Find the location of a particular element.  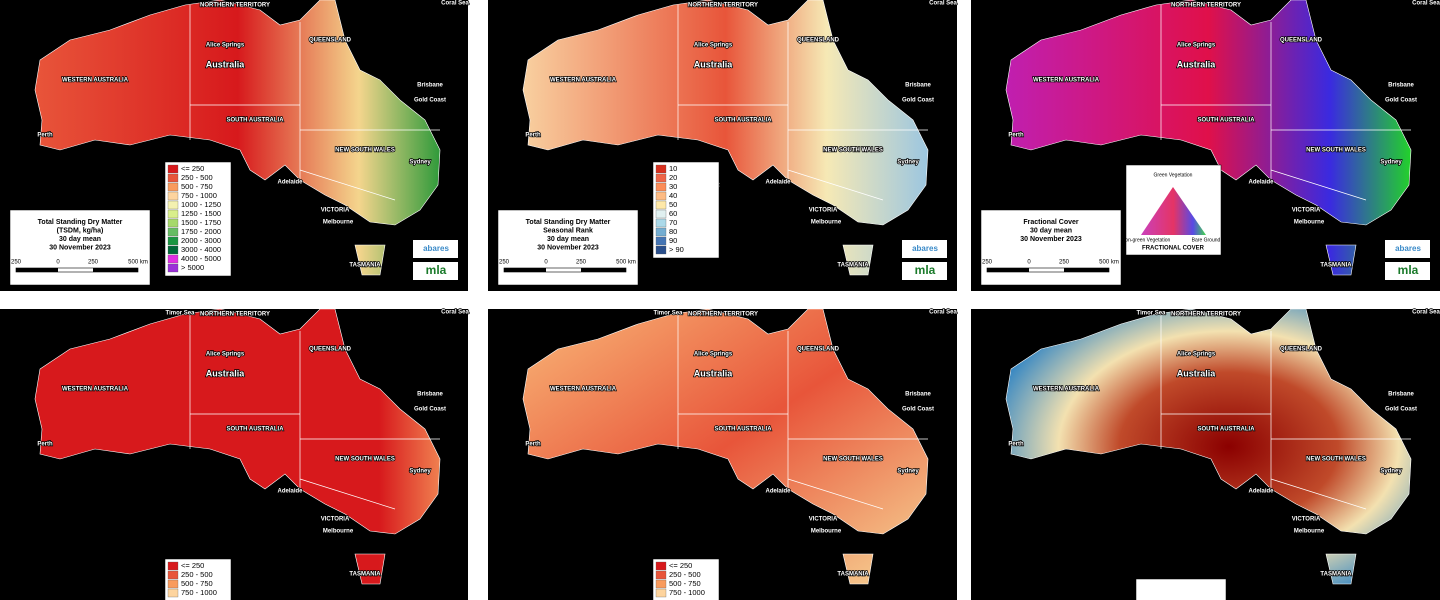

caption-line: Fractional Cover is located at coordinates (1051, 222).